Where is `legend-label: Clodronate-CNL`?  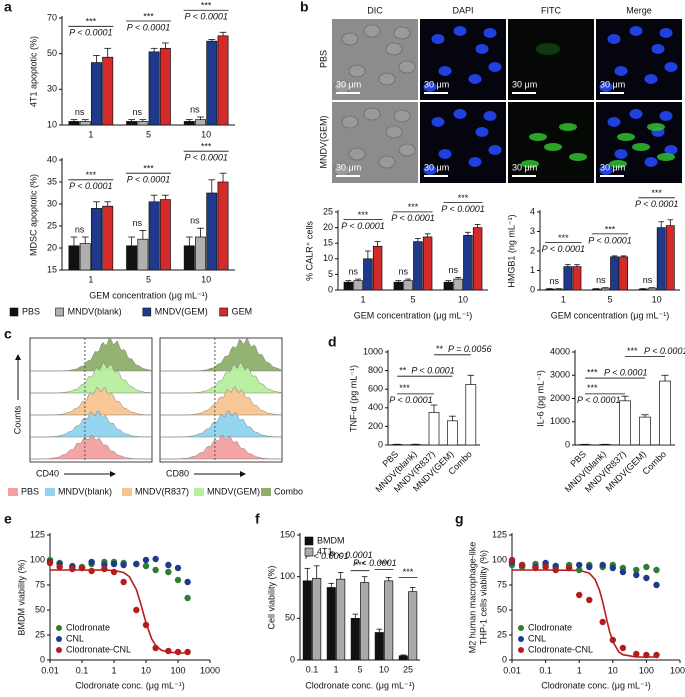 legend-label: Clodronate-CNL is located at coordinates (560, 649).